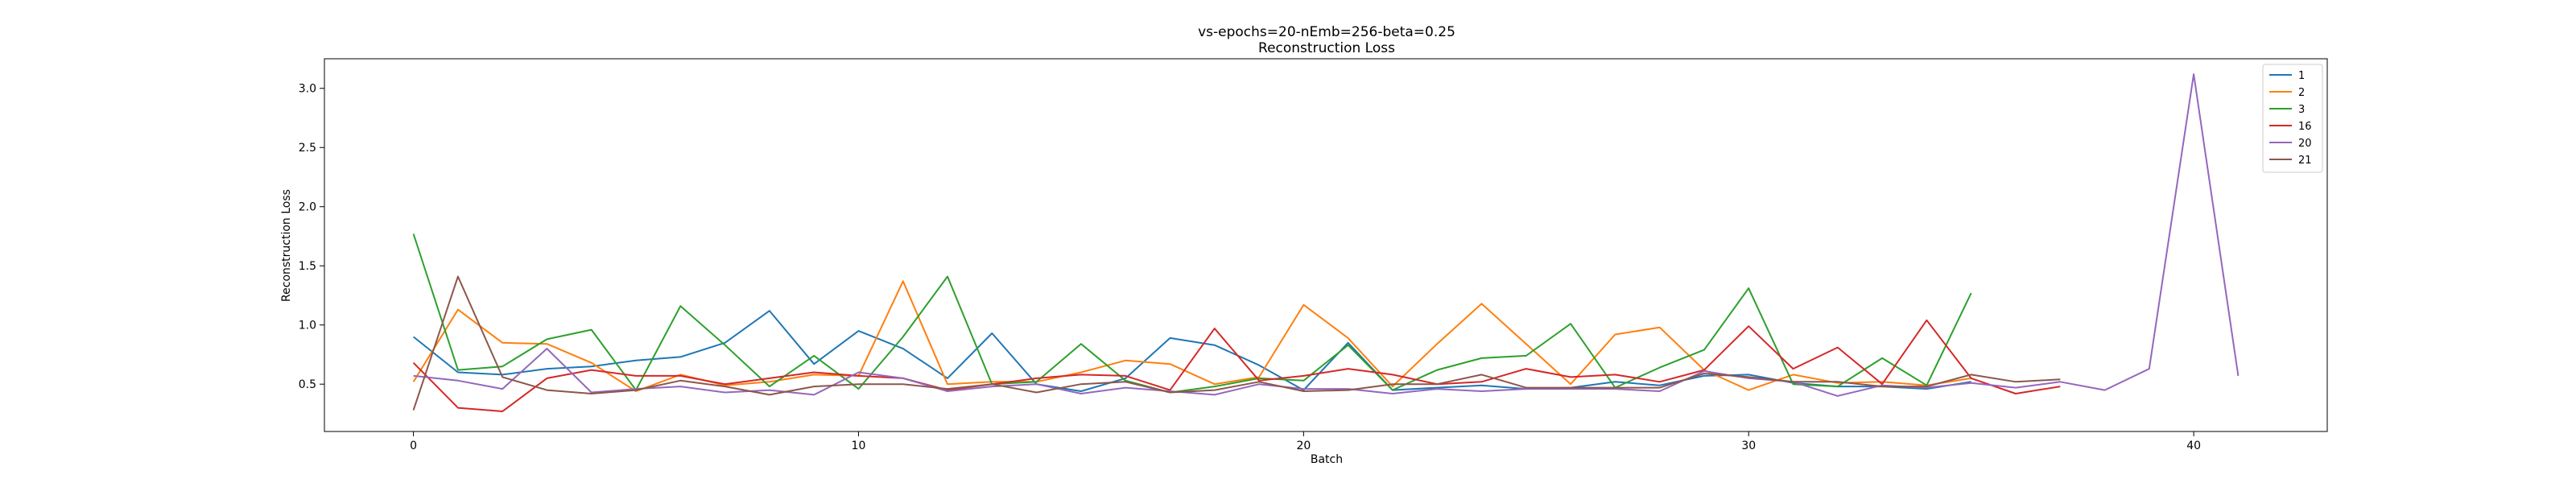 This screenshot has height=483, width=2576. I want to click on x-tick-label: 30, so click(1748, 446).